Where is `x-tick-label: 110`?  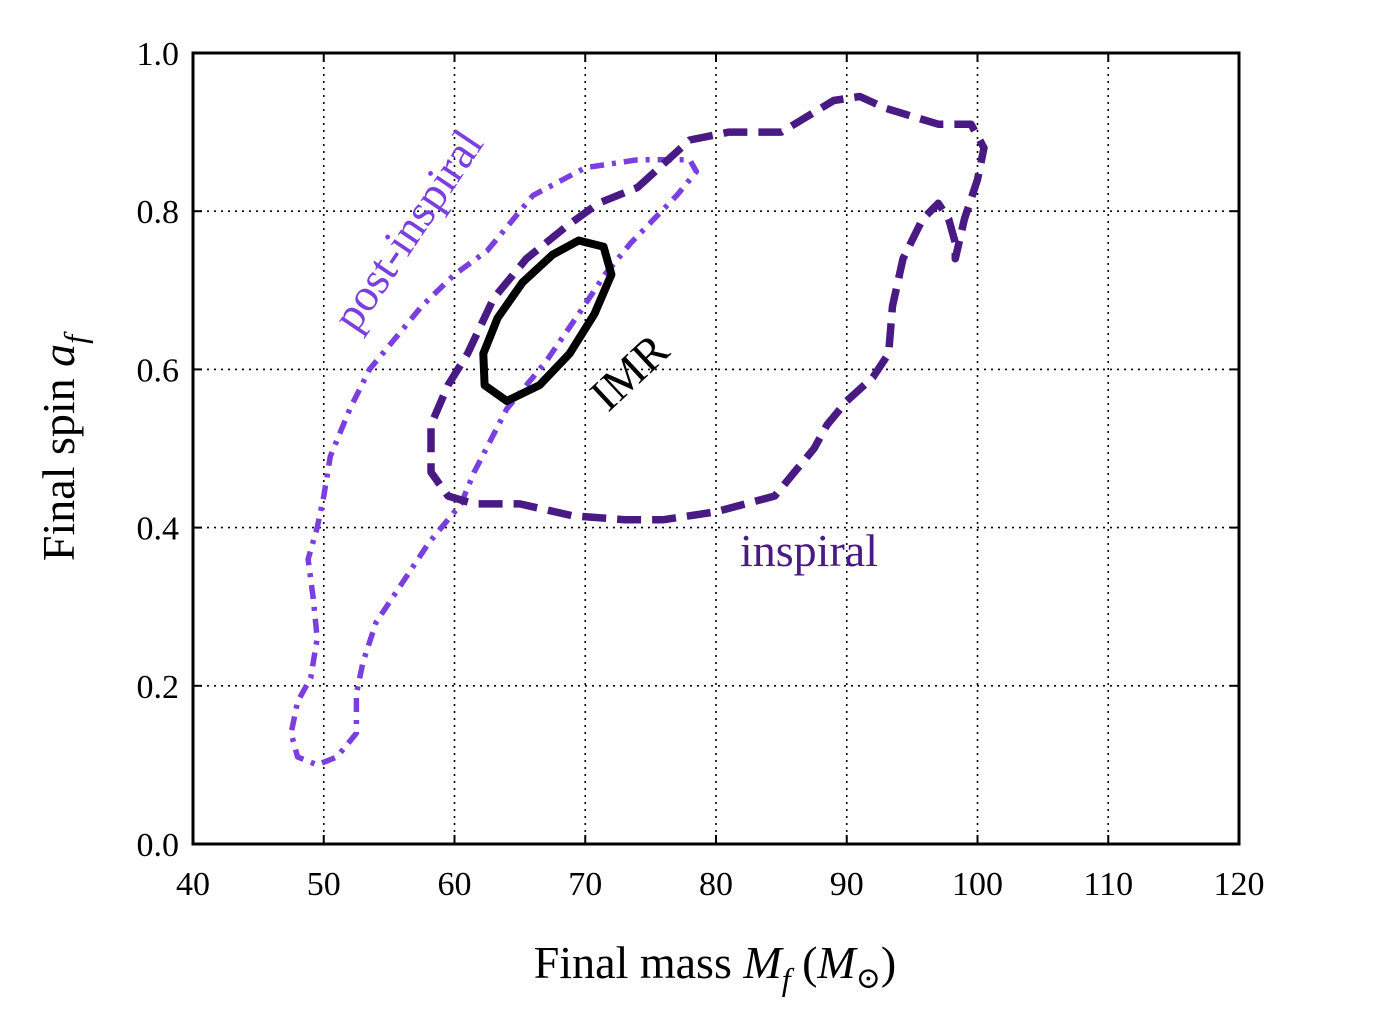
x-tick-label: 110 is located at coordinates (1108, 884).